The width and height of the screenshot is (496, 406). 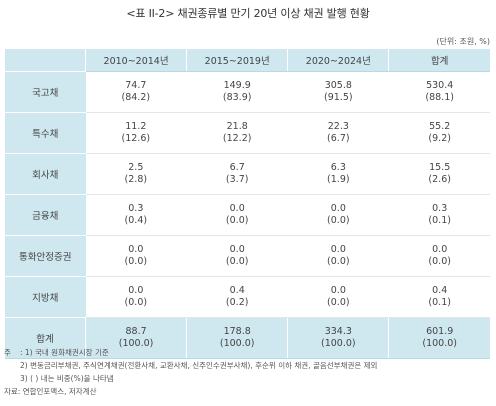 What do you see at coordinates (237, 126) in the screenshot?
I see `amount-value: 21.8` at bounding box center [237, 126].